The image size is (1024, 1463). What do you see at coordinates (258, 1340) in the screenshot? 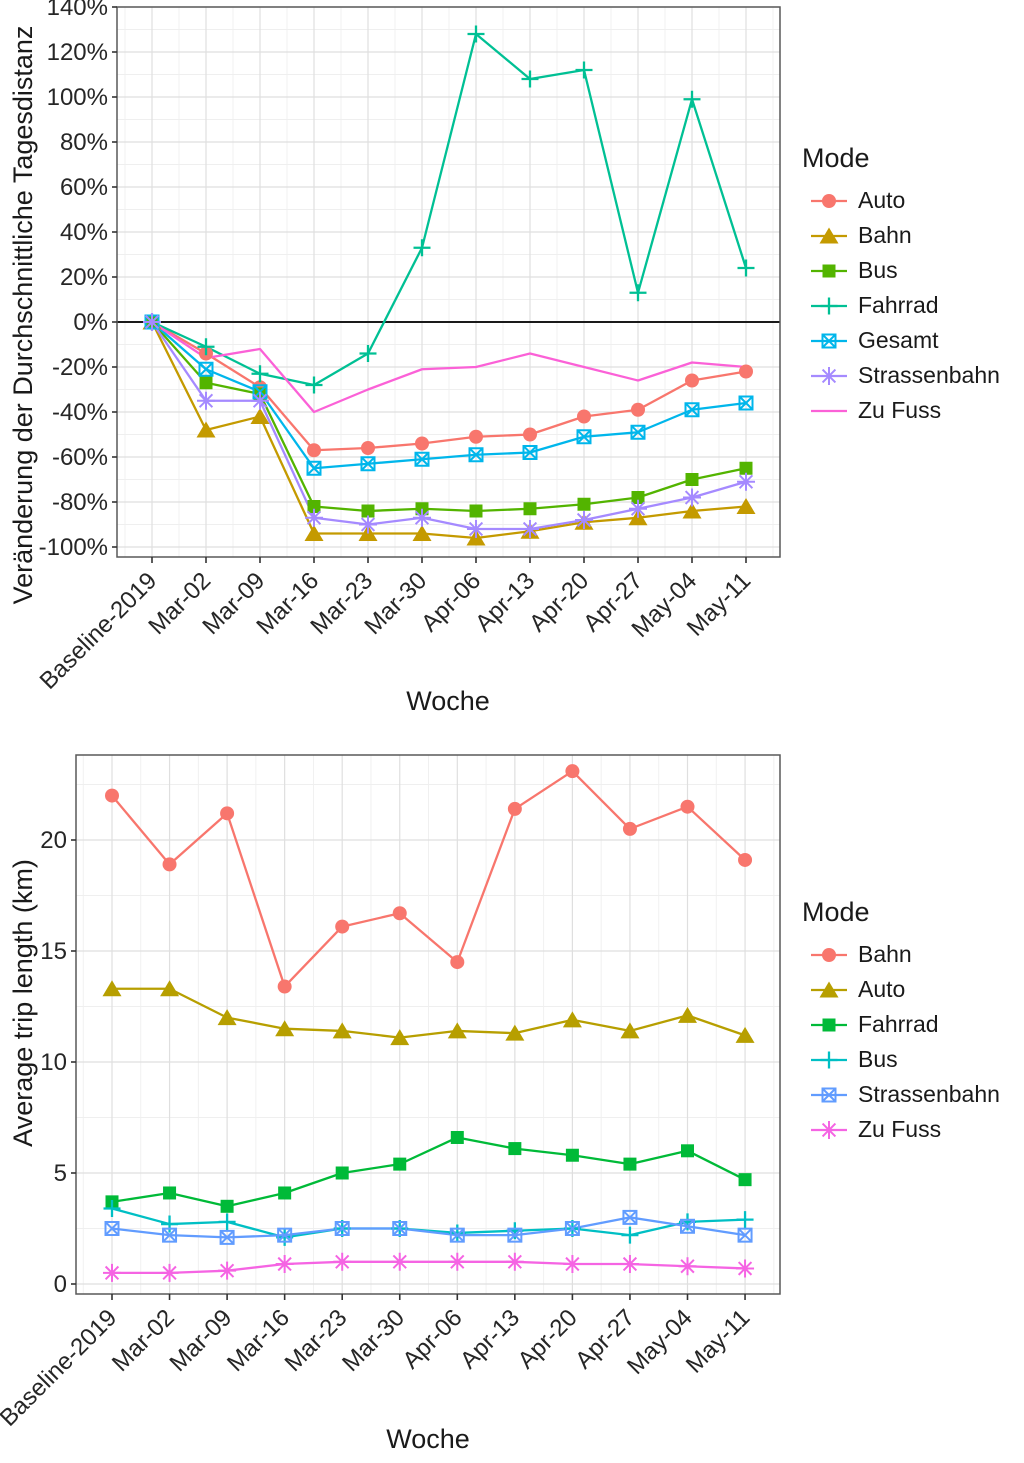
I see `svg-text: Mar-16` at bounding box center [258, 1340].